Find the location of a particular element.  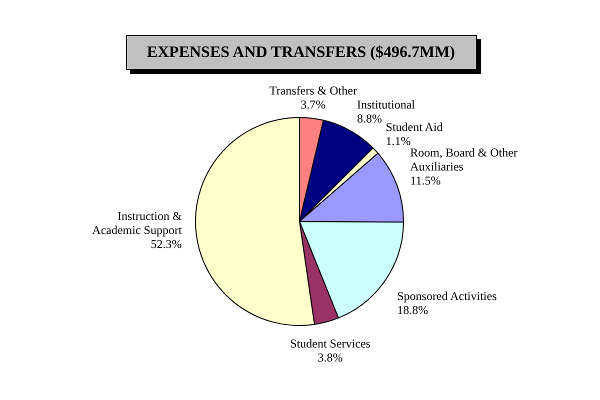

slice-label: Sponsored Activities is located at coordinates (447, 295).